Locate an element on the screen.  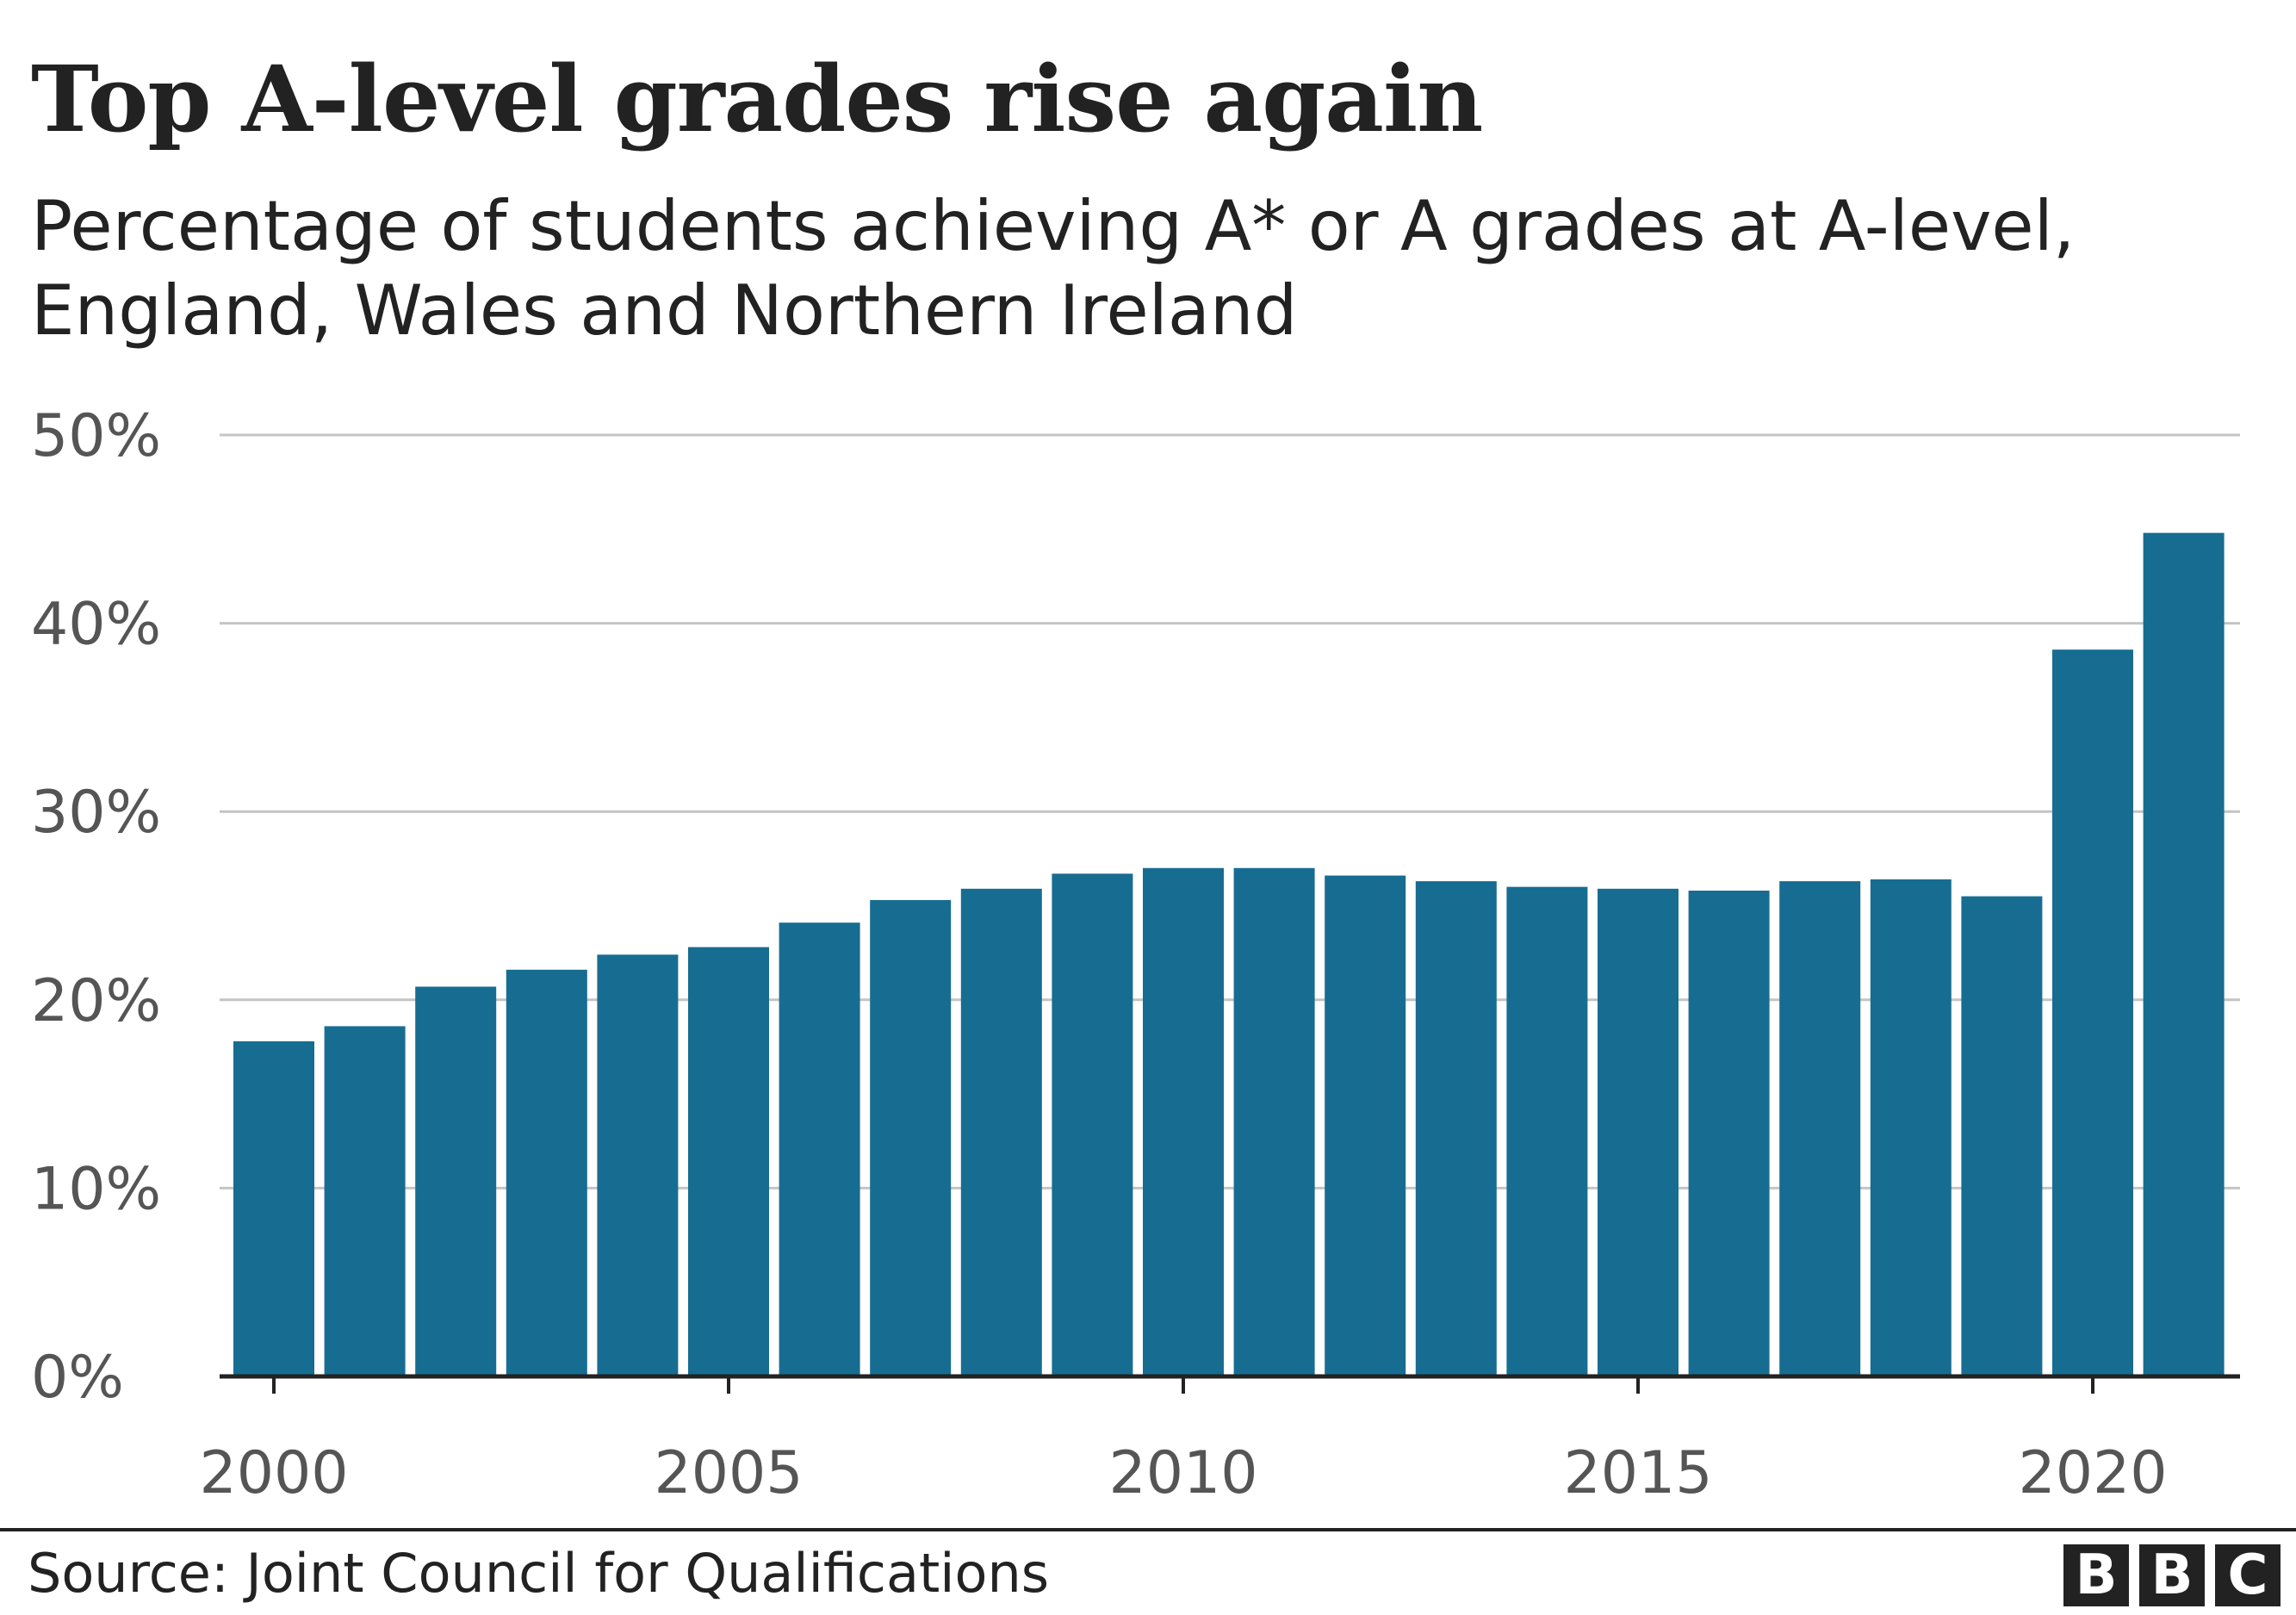
bar-2011 is located at coordinates (1274, 1121).